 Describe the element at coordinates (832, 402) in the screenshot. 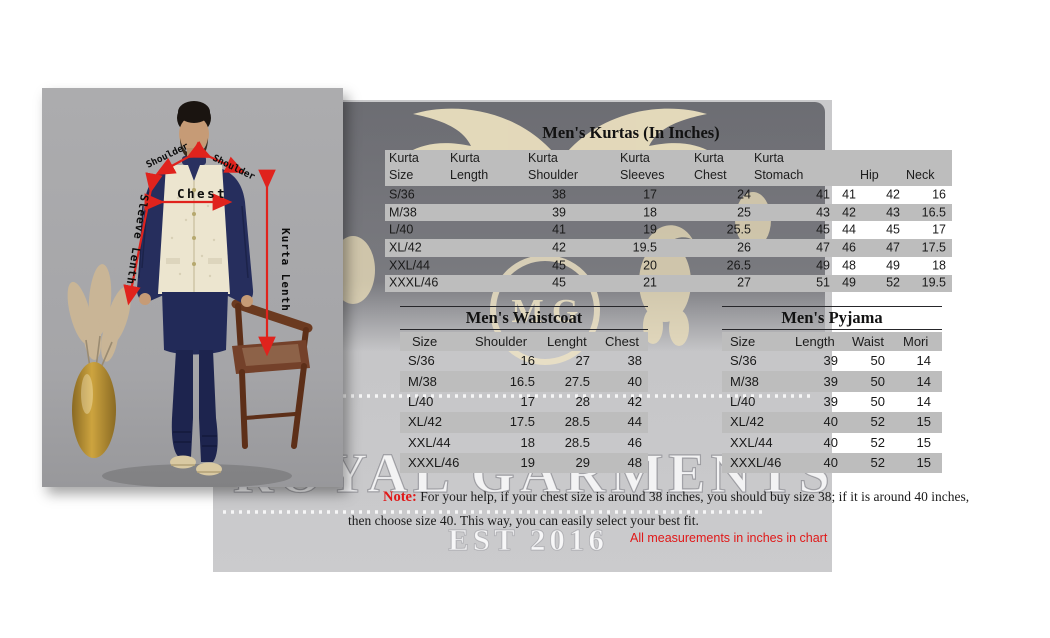

I see `table-row: L/40 39 50 14` at that location.